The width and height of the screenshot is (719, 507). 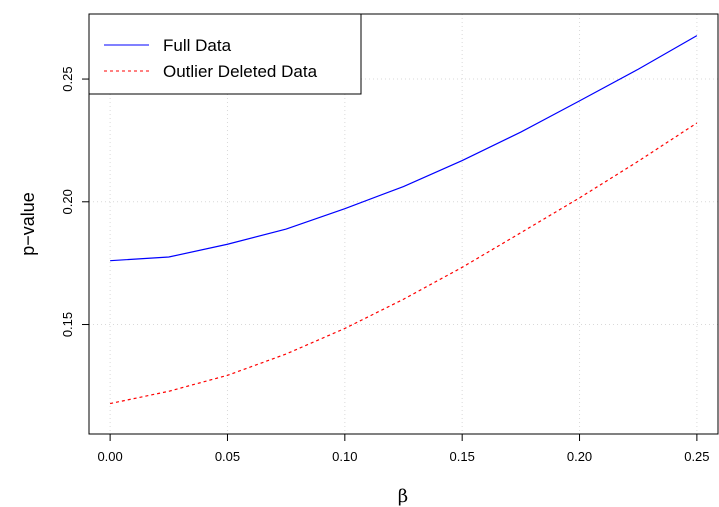 I want to click on x-tick-label: 0.25, so click(x=696, y=456).